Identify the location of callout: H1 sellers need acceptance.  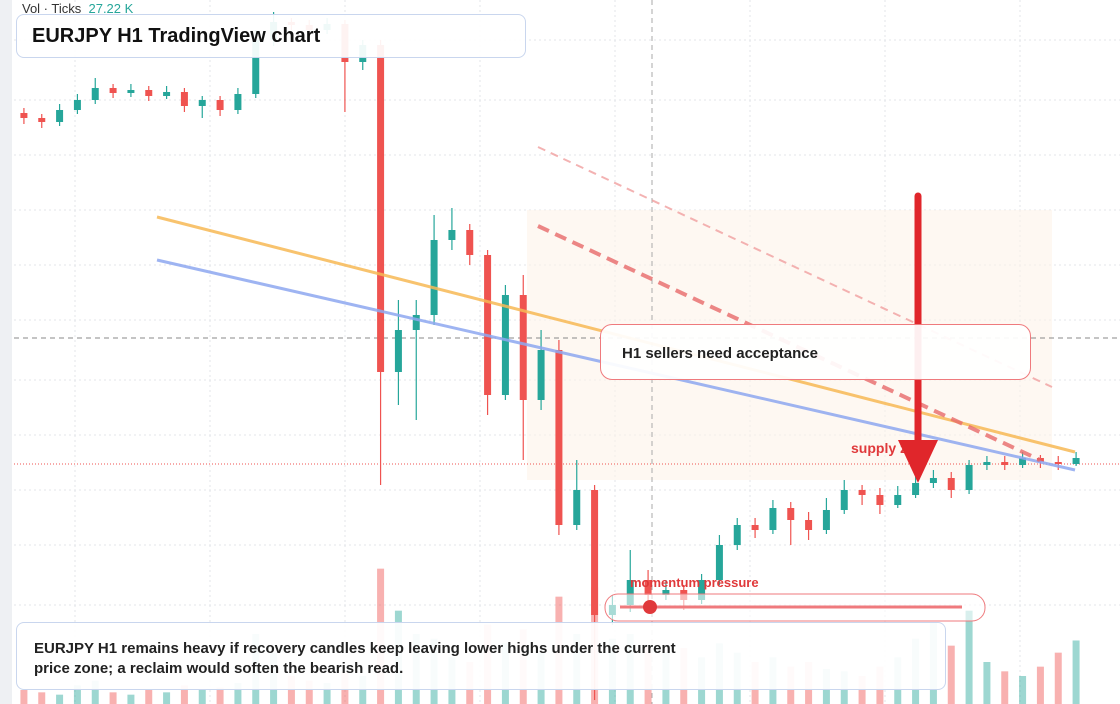
(815, 352).